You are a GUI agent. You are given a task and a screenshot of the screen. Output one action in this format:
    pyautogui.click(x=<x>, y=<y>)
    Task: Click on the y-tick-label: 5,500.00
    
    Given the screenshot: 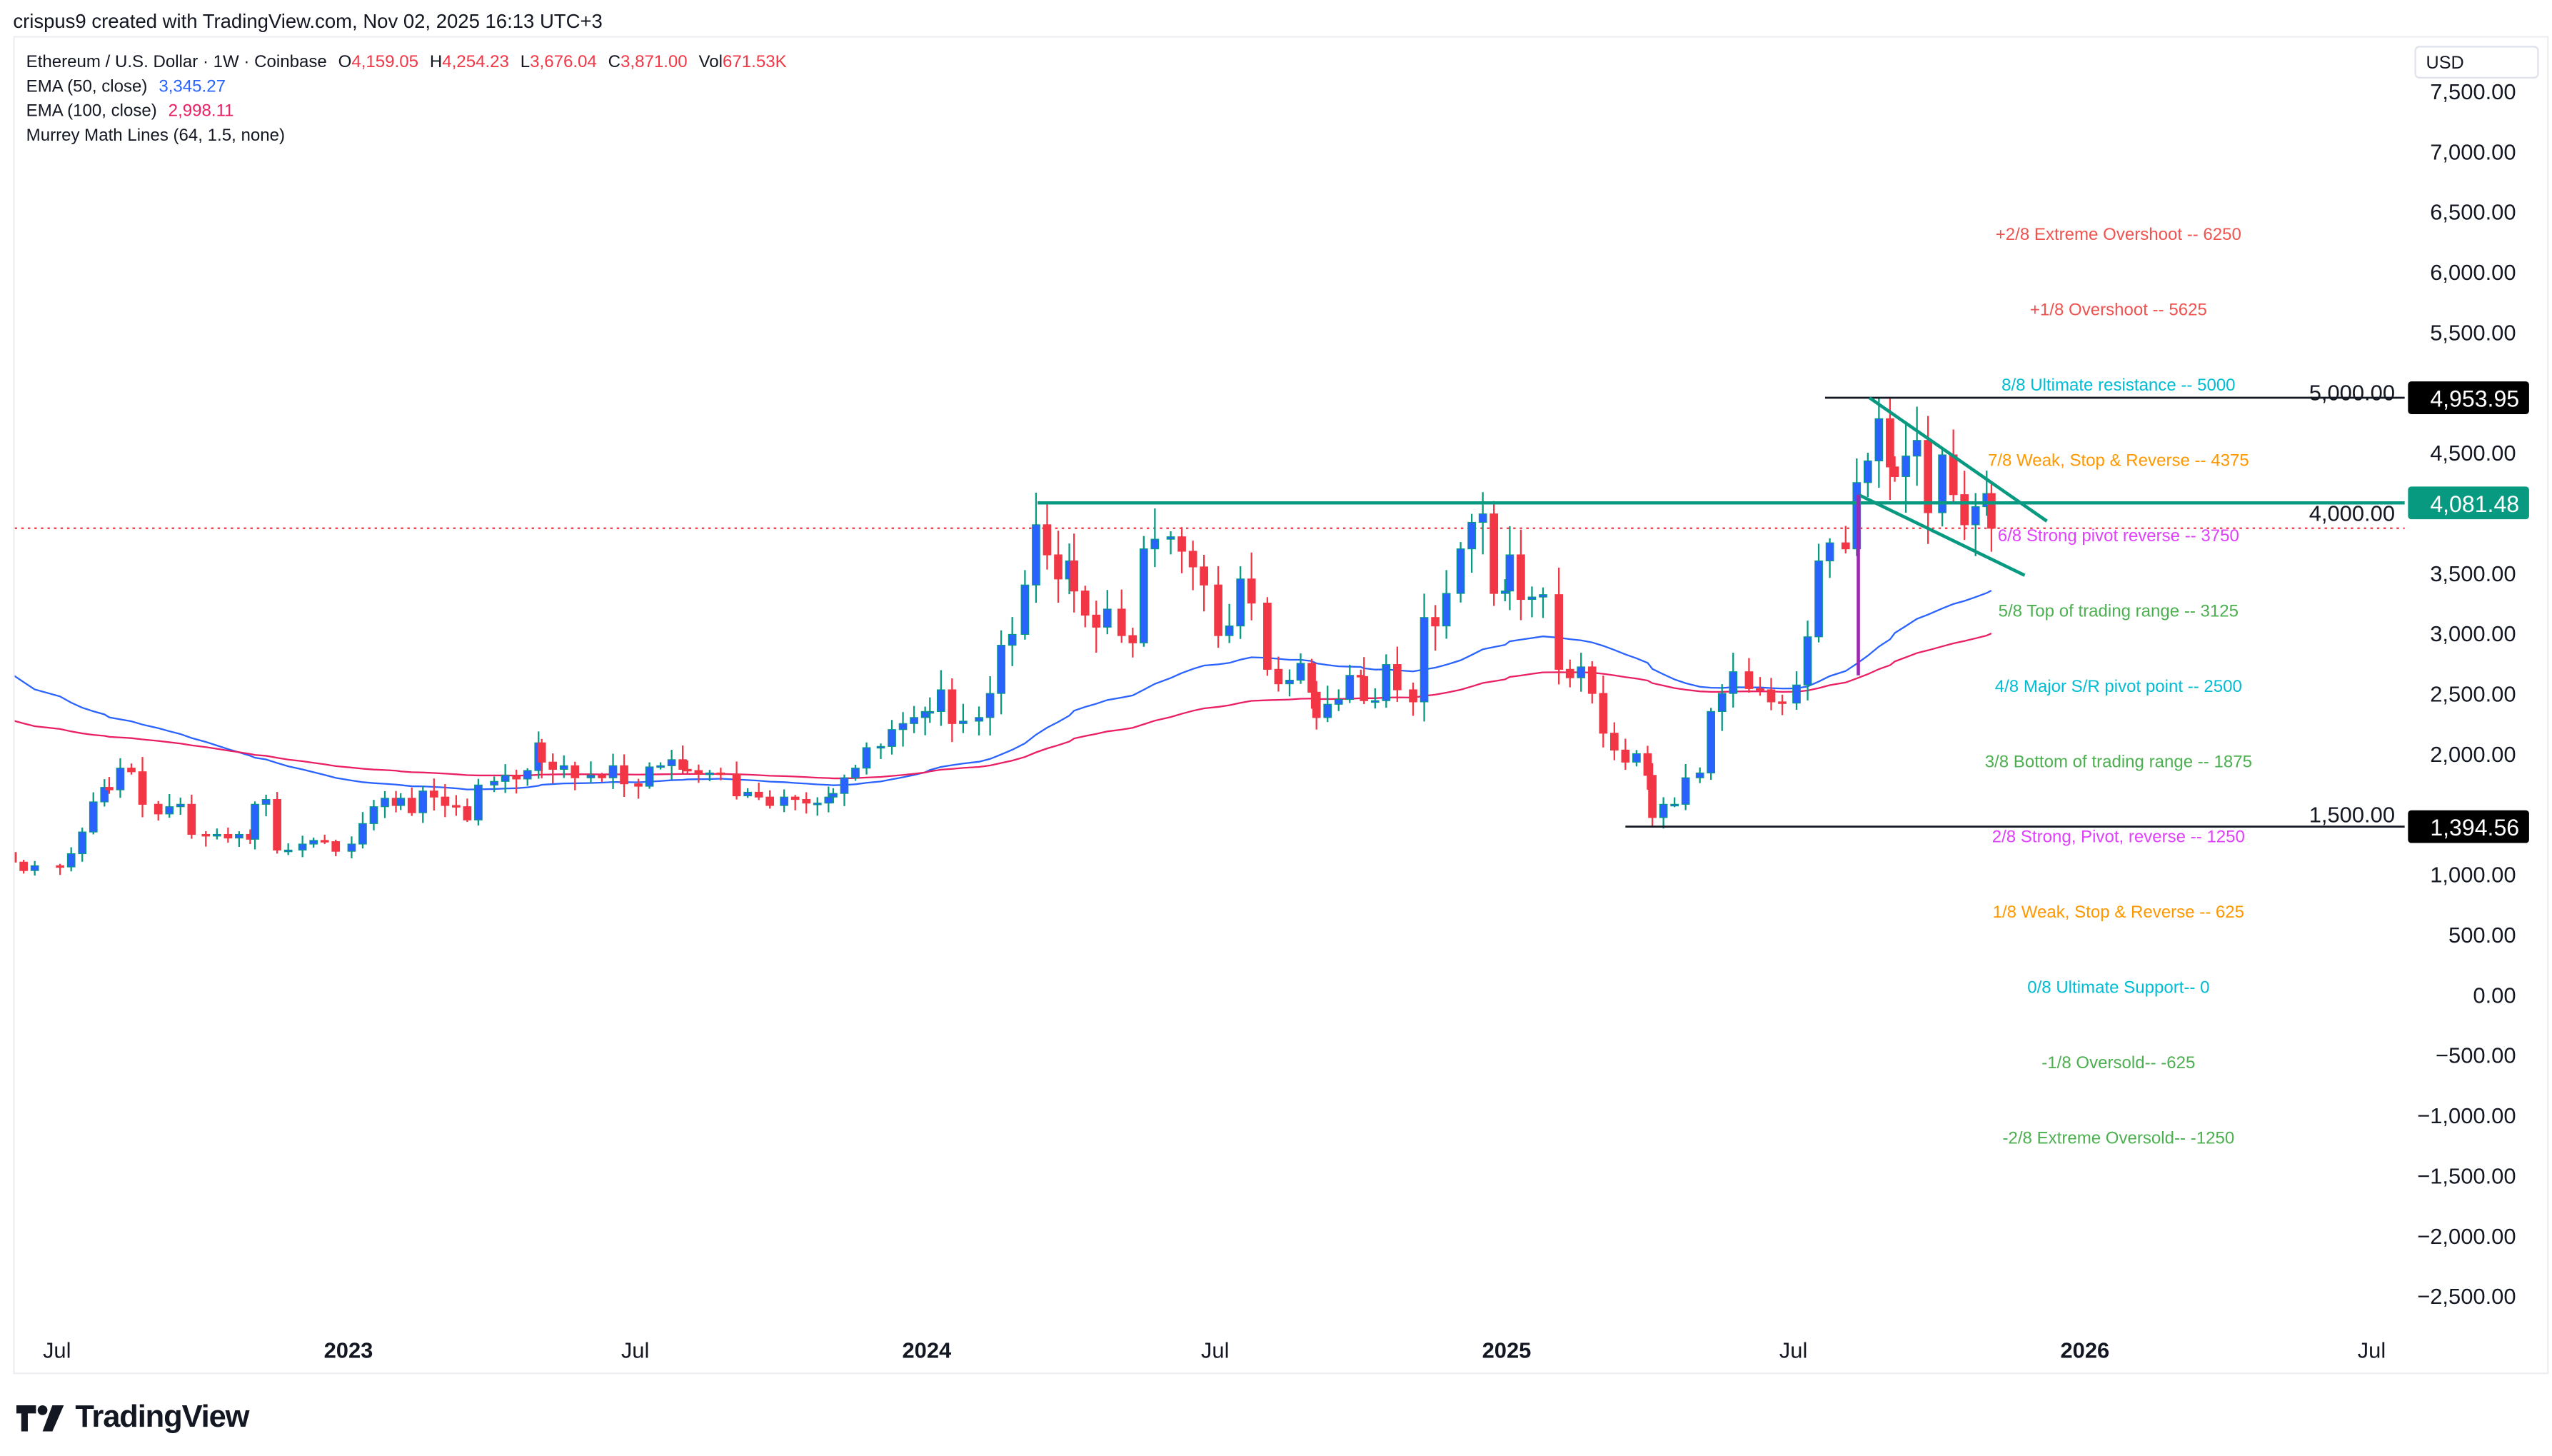 What is the action you would take?
    pyautogui.click(x=2473, y=332)
    